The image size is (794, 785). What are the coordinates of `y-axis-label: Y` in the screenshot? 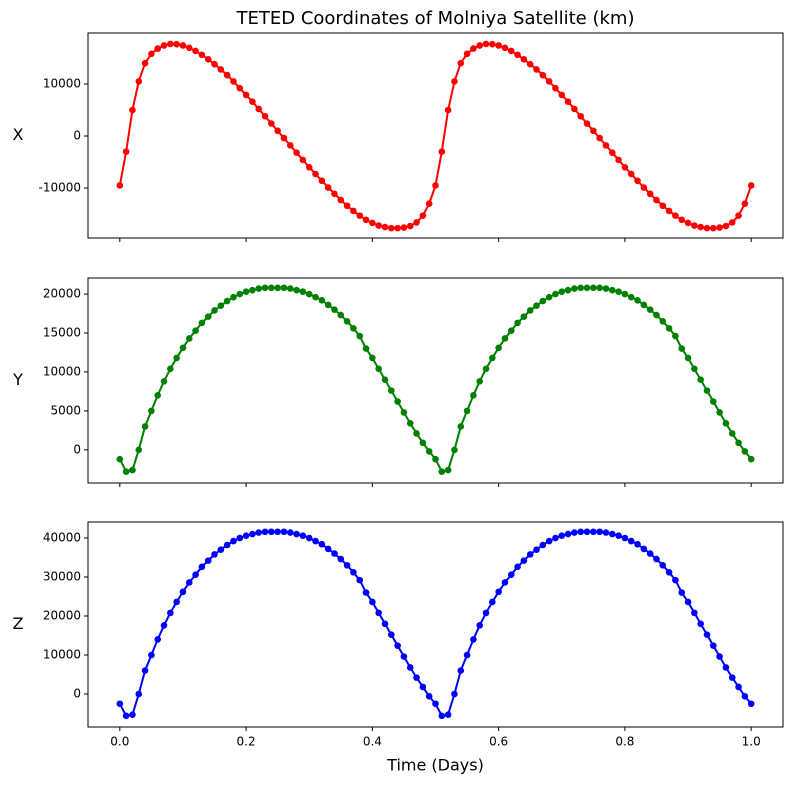 It's located at (17, 379).